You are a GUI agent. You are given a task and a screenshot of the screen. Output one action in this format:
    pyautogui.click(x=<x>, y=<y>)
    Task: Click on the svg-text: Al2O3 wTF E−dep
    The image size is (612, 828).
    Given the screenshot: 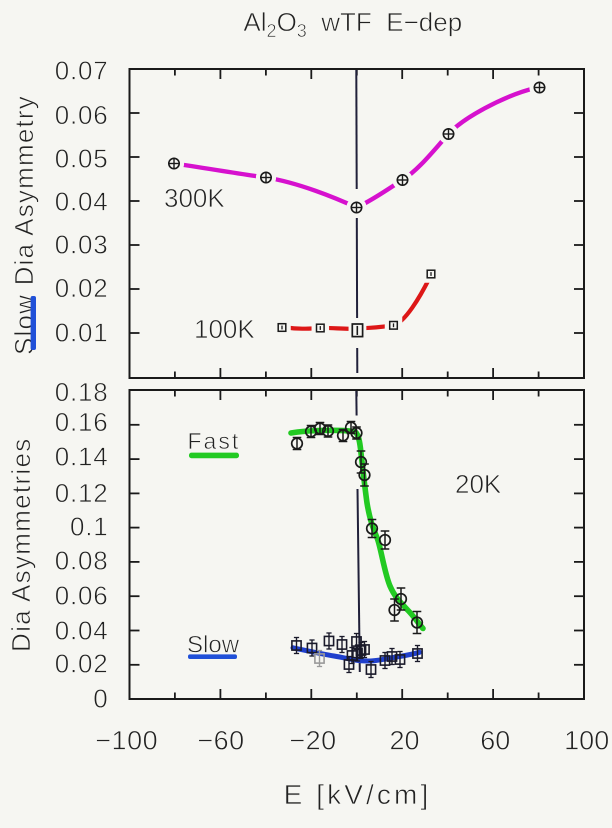 What is the action you would take?
    pyautogui.click(x=352, y=24)
    